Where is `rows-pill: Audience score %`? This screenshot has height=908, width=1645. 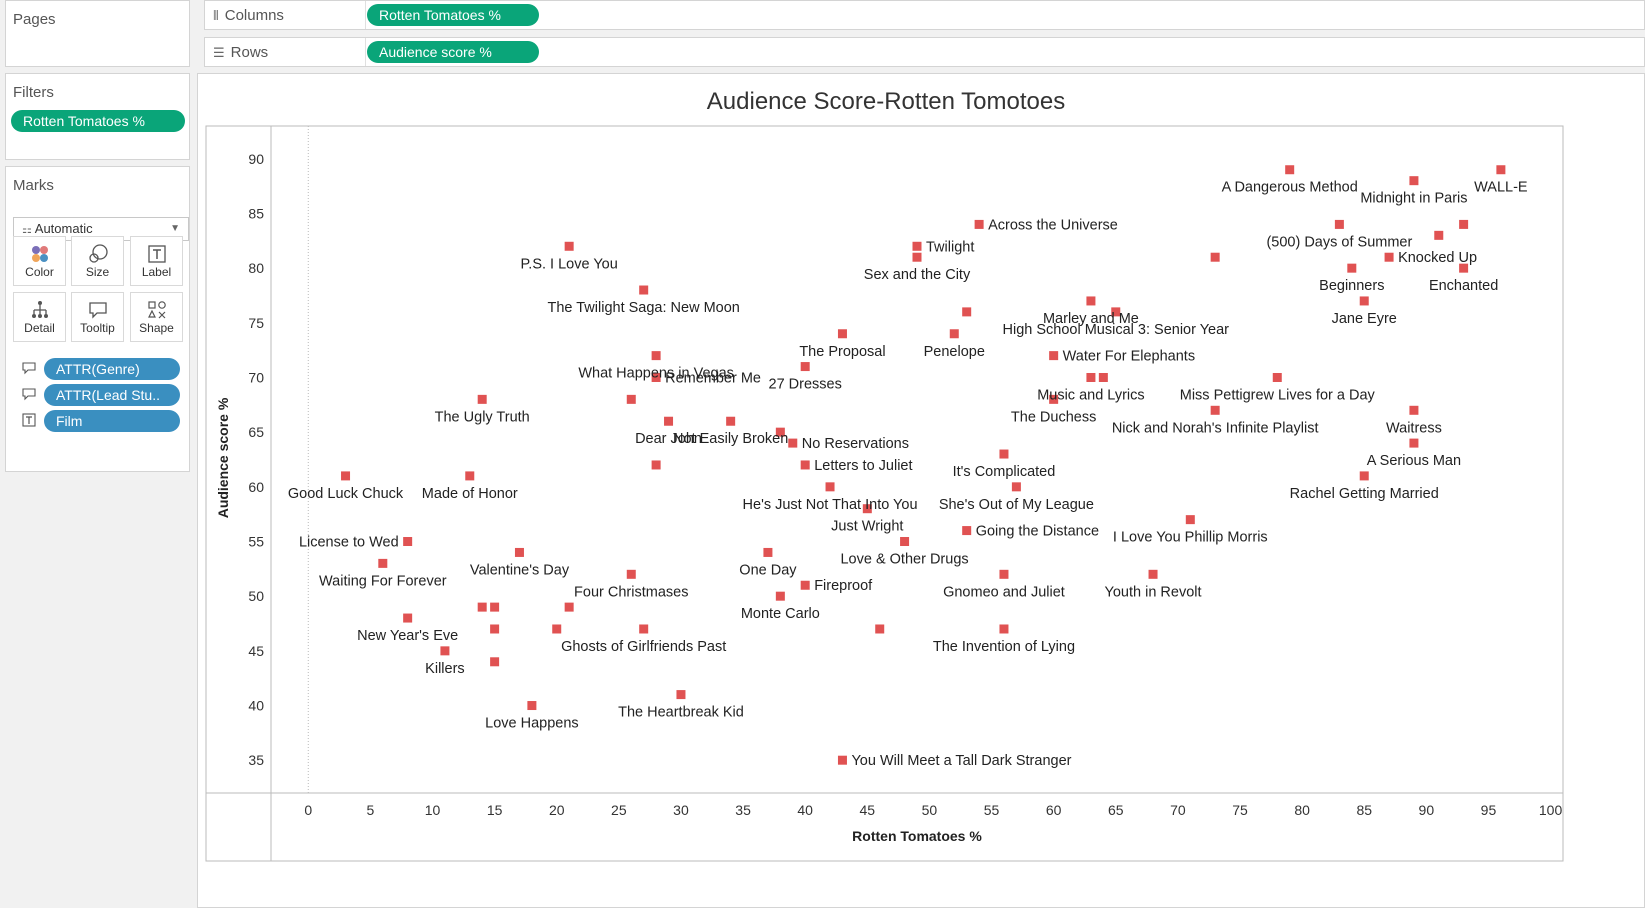
rows-pill: Audience score % is located at coordinates (453, 52).